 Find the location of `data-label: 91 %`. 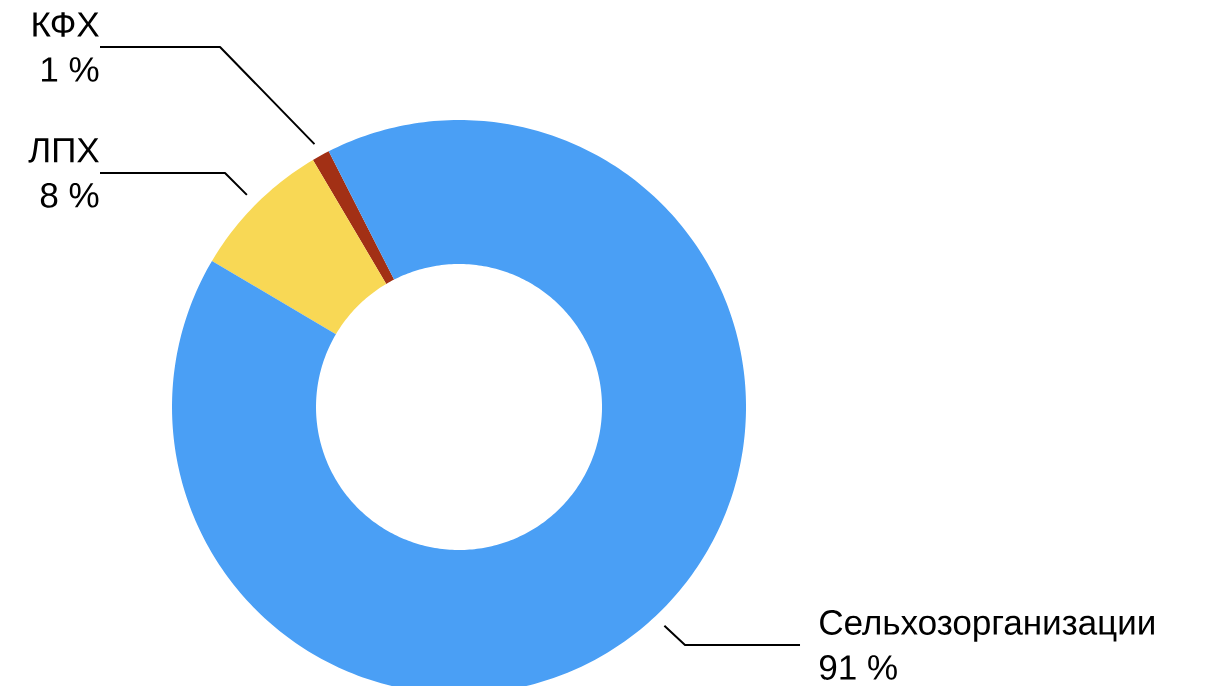

data-label: 91 % is located at coordinates (858, 667).